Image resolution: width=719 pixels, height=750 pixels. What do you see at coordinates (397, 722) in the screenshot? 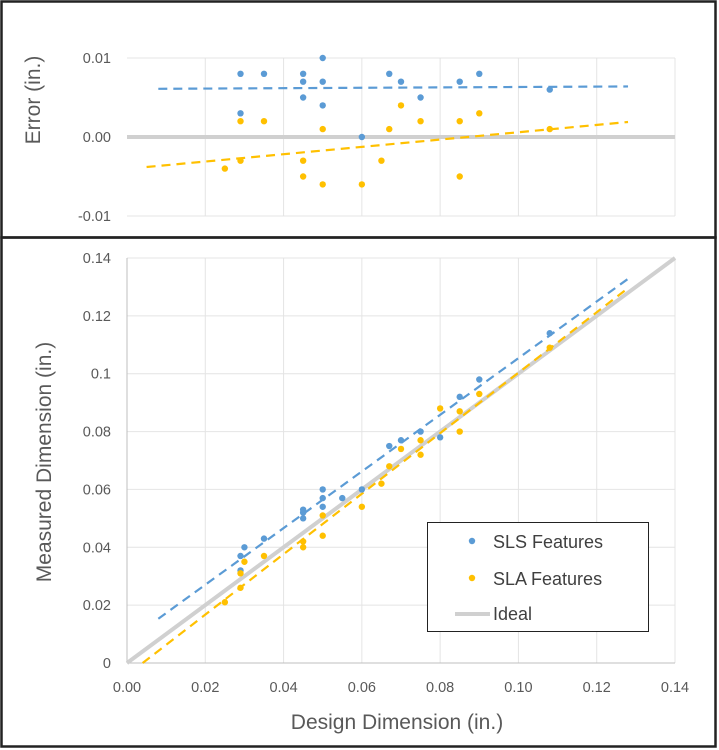
I see `bottom-chart-x-axis-title: Design Dimension (in.)` at bounding box center [397, 722].